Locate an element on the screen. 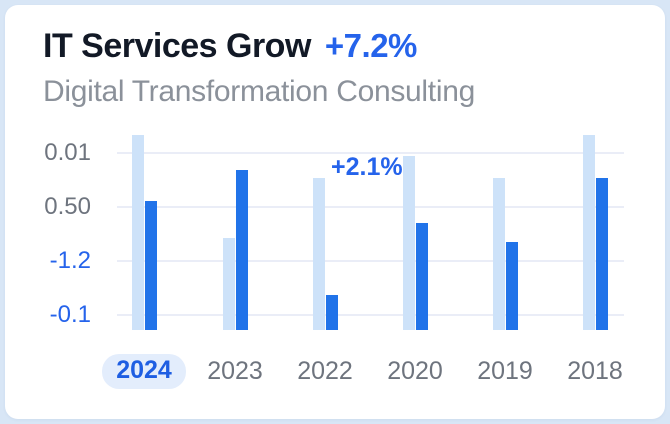 The image size is (670, 424). bar-dark-2023 is located at coordinates (242, 250).